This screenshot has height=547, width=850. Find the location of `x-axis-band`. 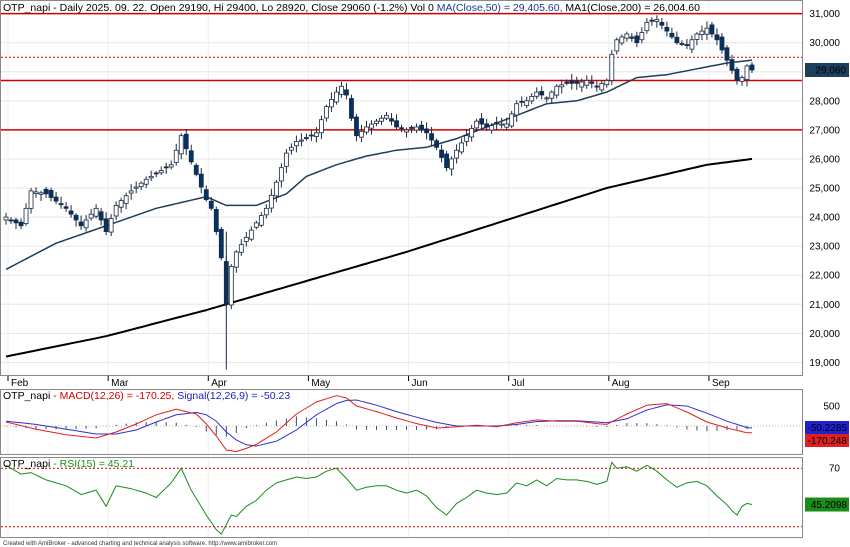

x-axis-band is located at coordinates (401, 382).